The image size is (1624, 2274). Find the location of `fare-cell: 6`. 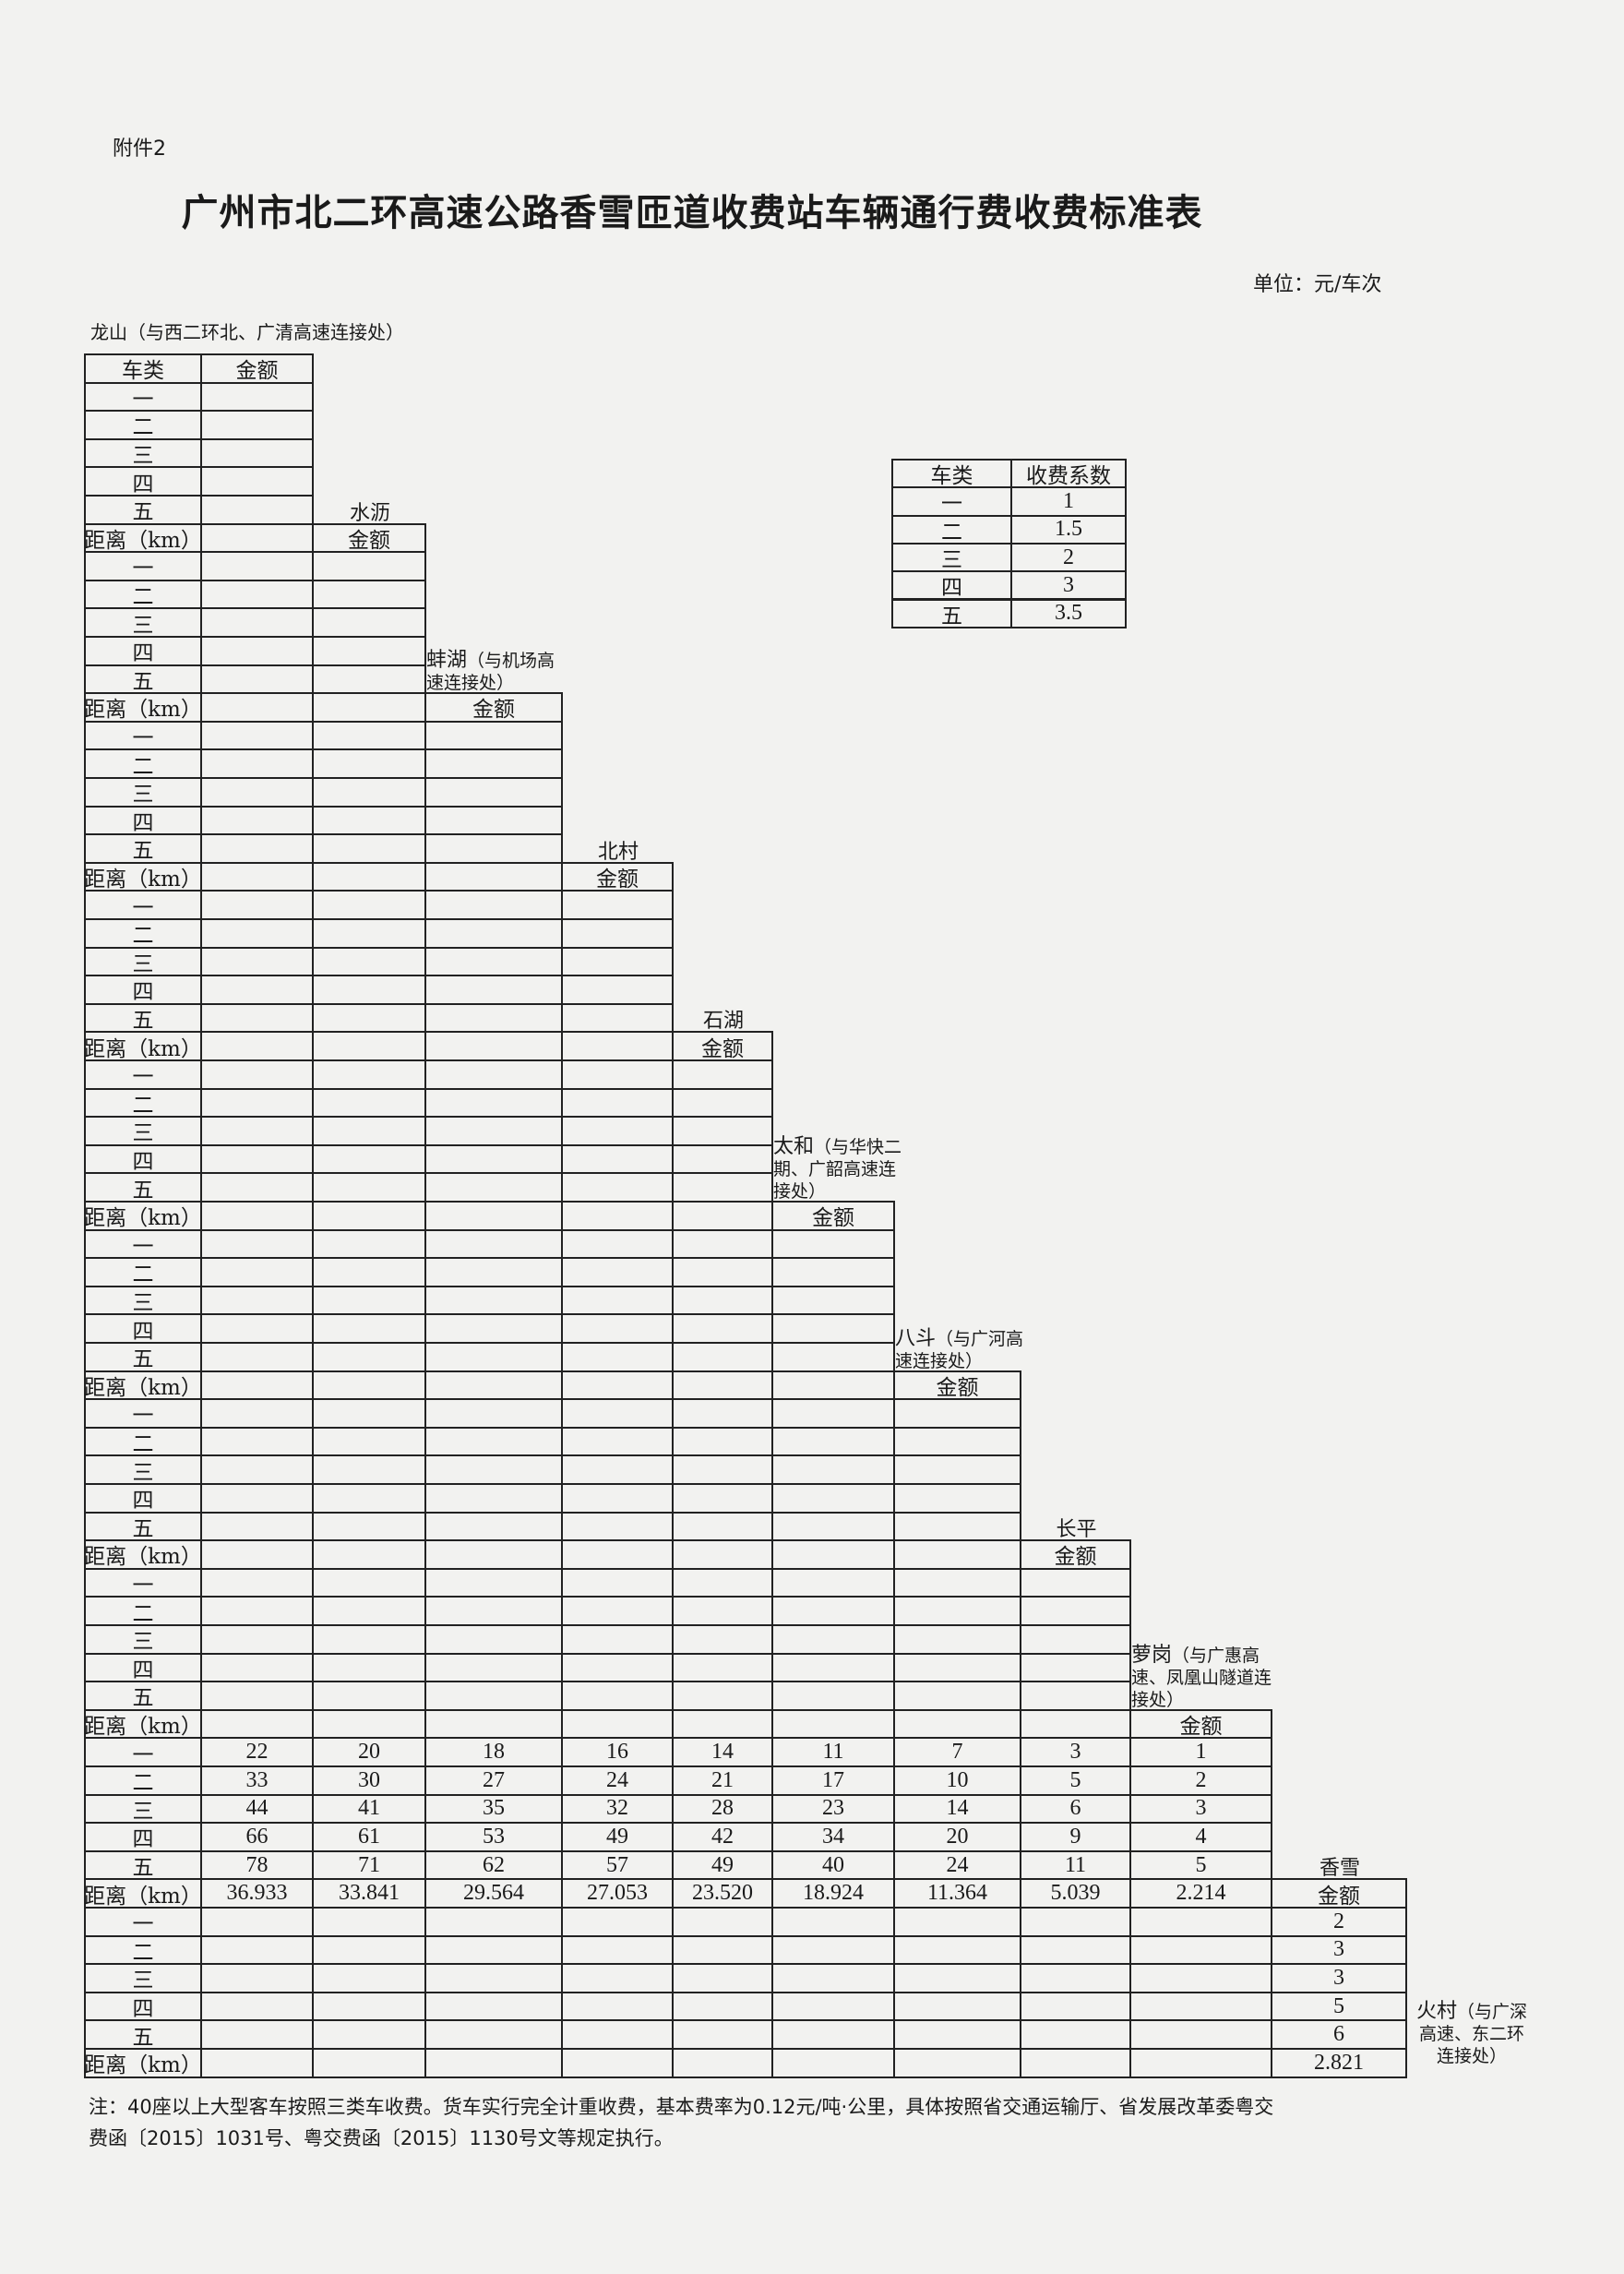

fare-cell: 6 is located at coordinates (1075, 1809).